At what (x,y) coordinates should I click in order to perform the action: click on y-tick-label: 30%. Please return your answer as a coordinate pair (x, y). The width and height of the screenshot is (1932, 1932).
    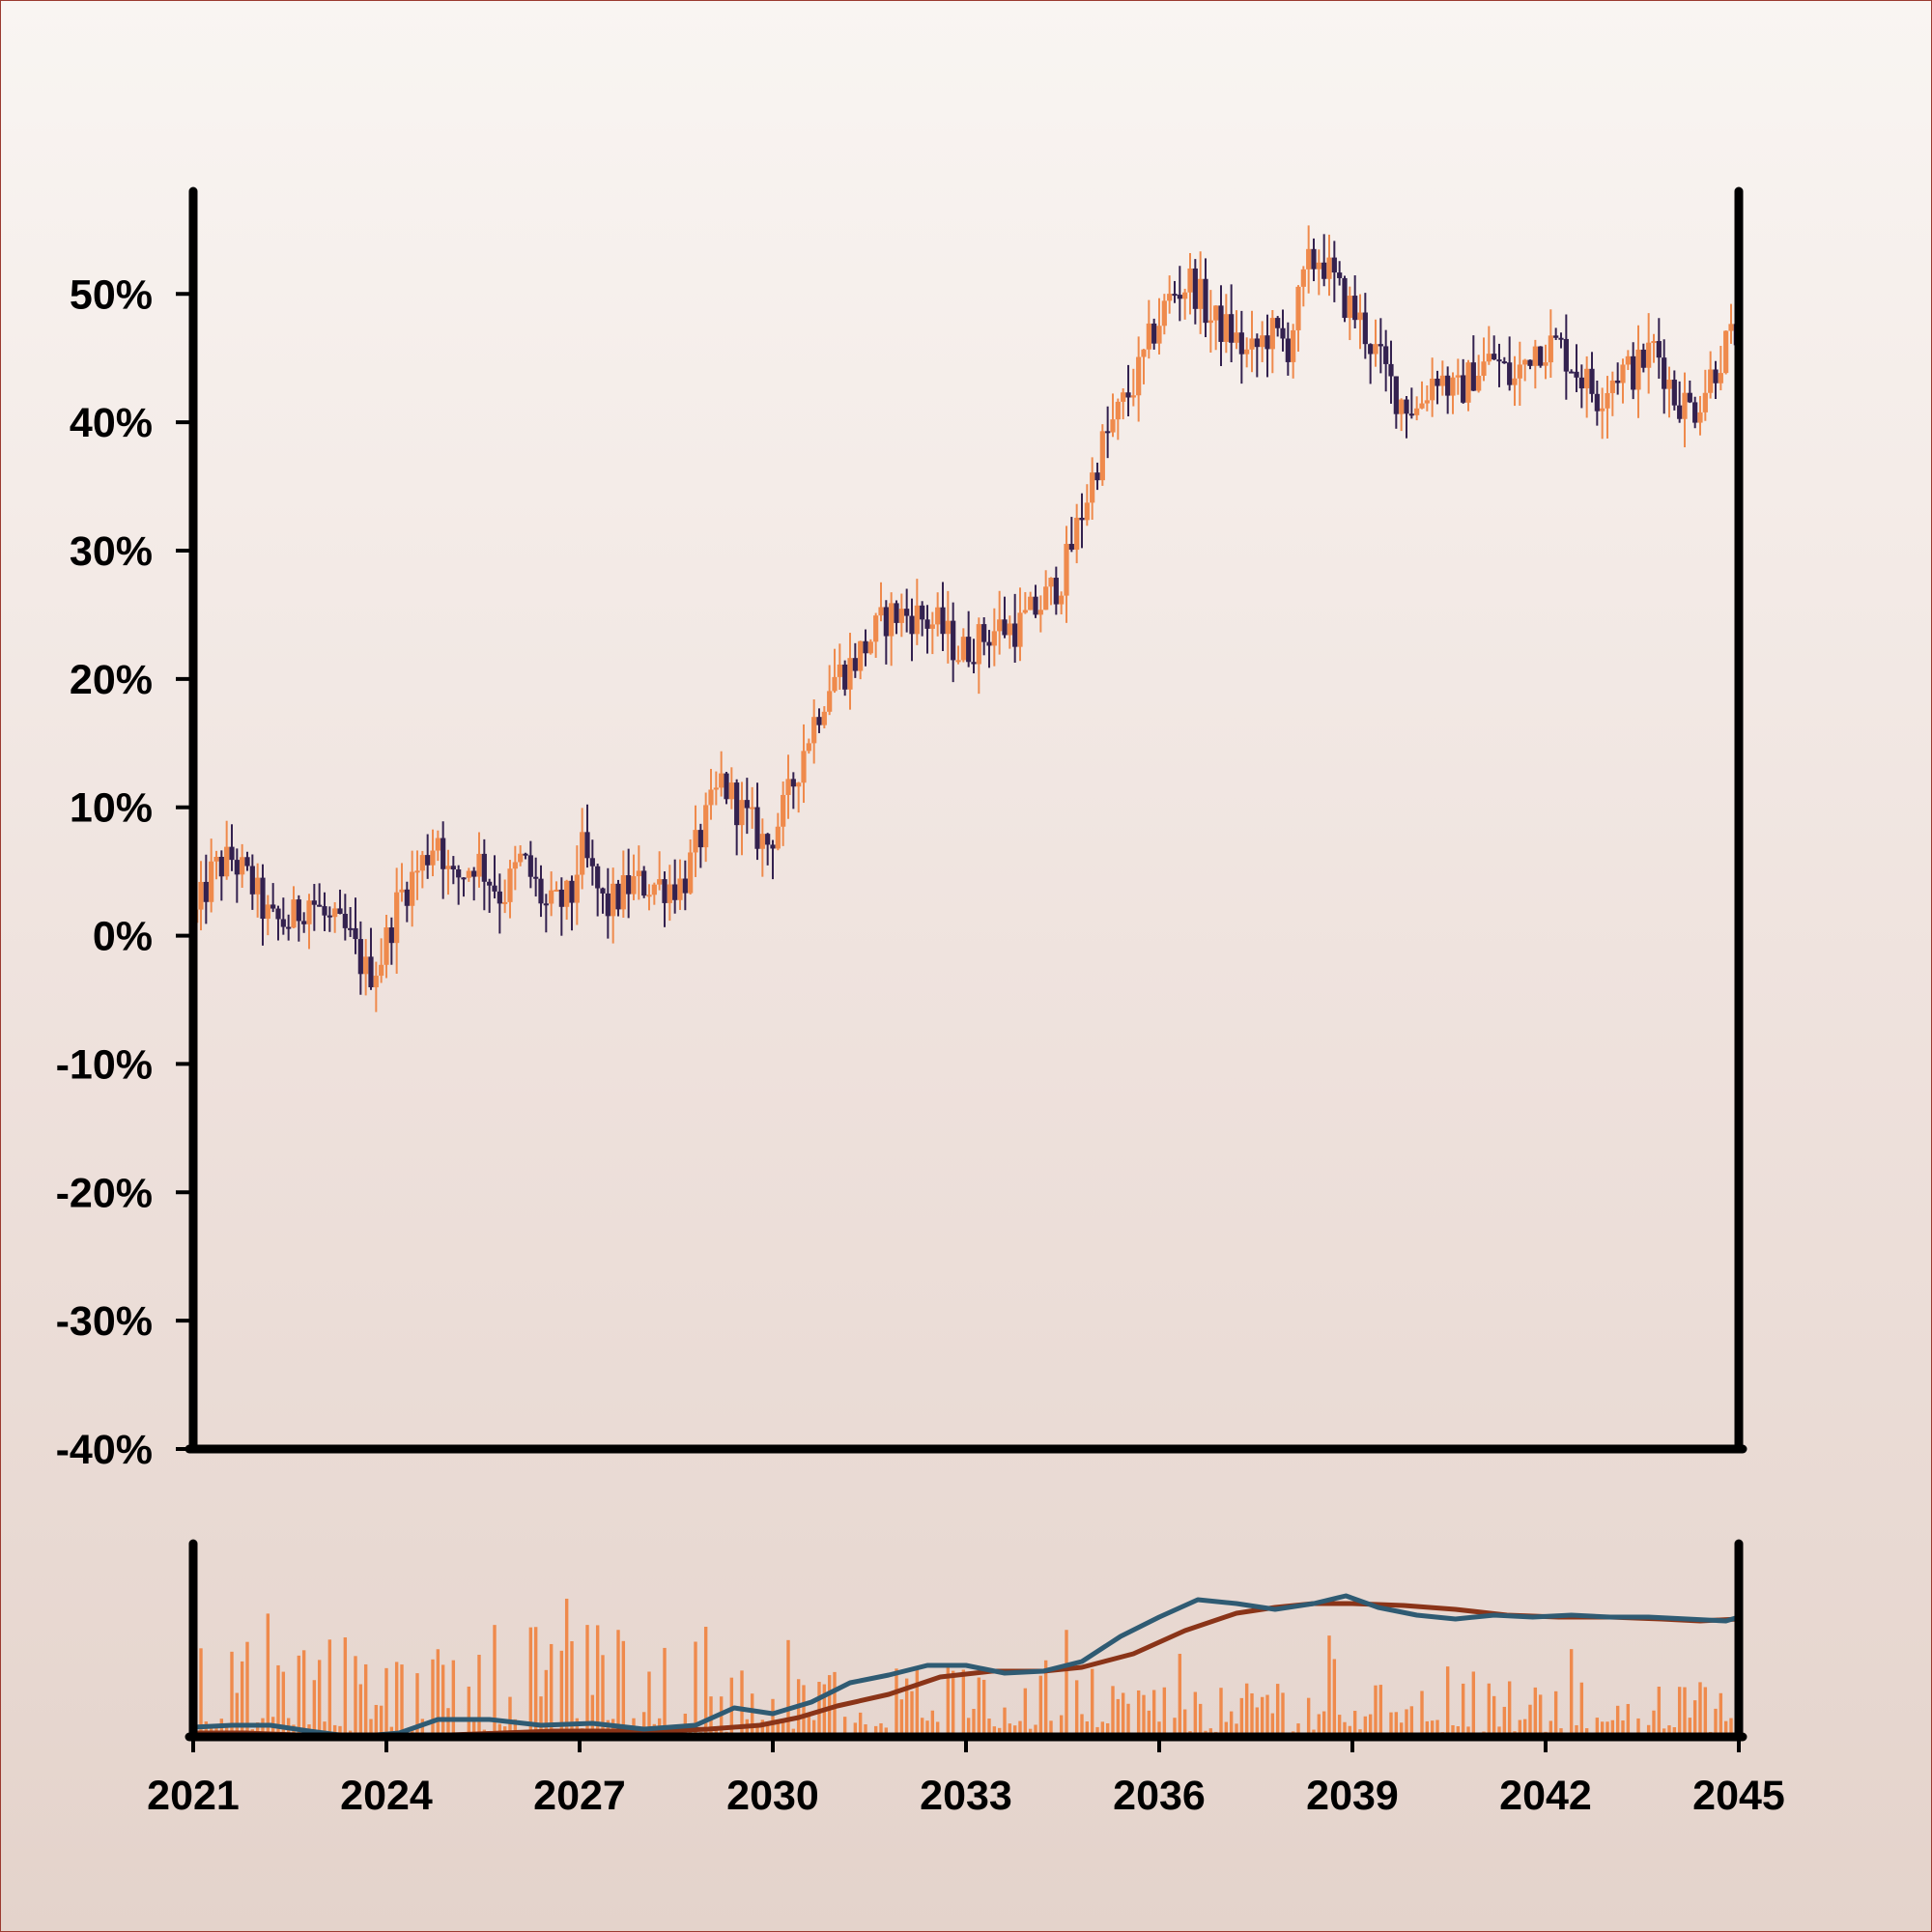
    Looking at the image, I should click on (111, 551).